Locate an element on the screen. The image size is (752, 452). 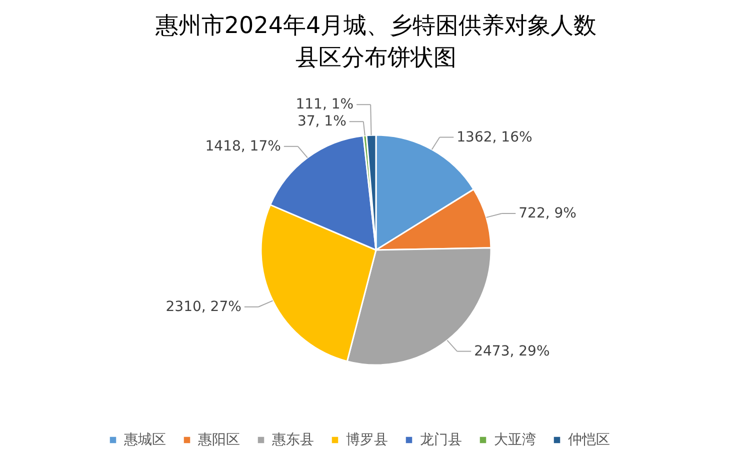
data-label: 37, 1% is located at coordinates (321, 122).